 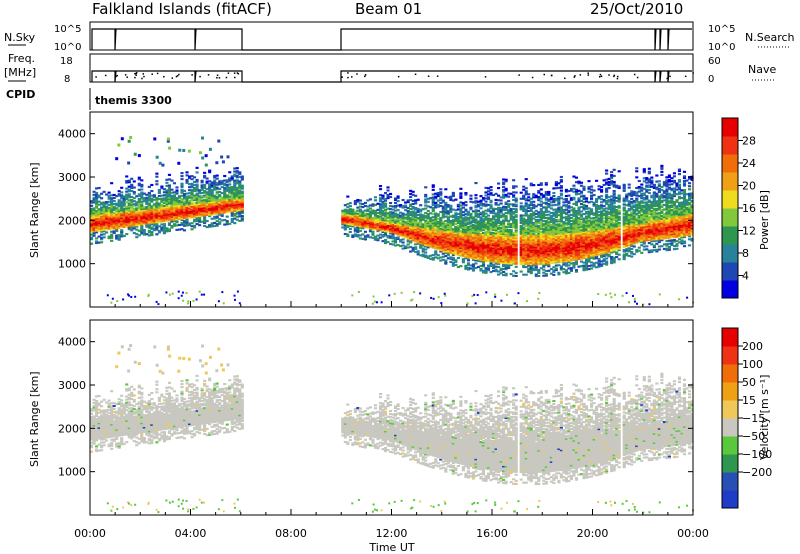 What do you see at coordinates (391, 76) in the screenshot?
I see `freq-trace` at bounding box center [391, 76].